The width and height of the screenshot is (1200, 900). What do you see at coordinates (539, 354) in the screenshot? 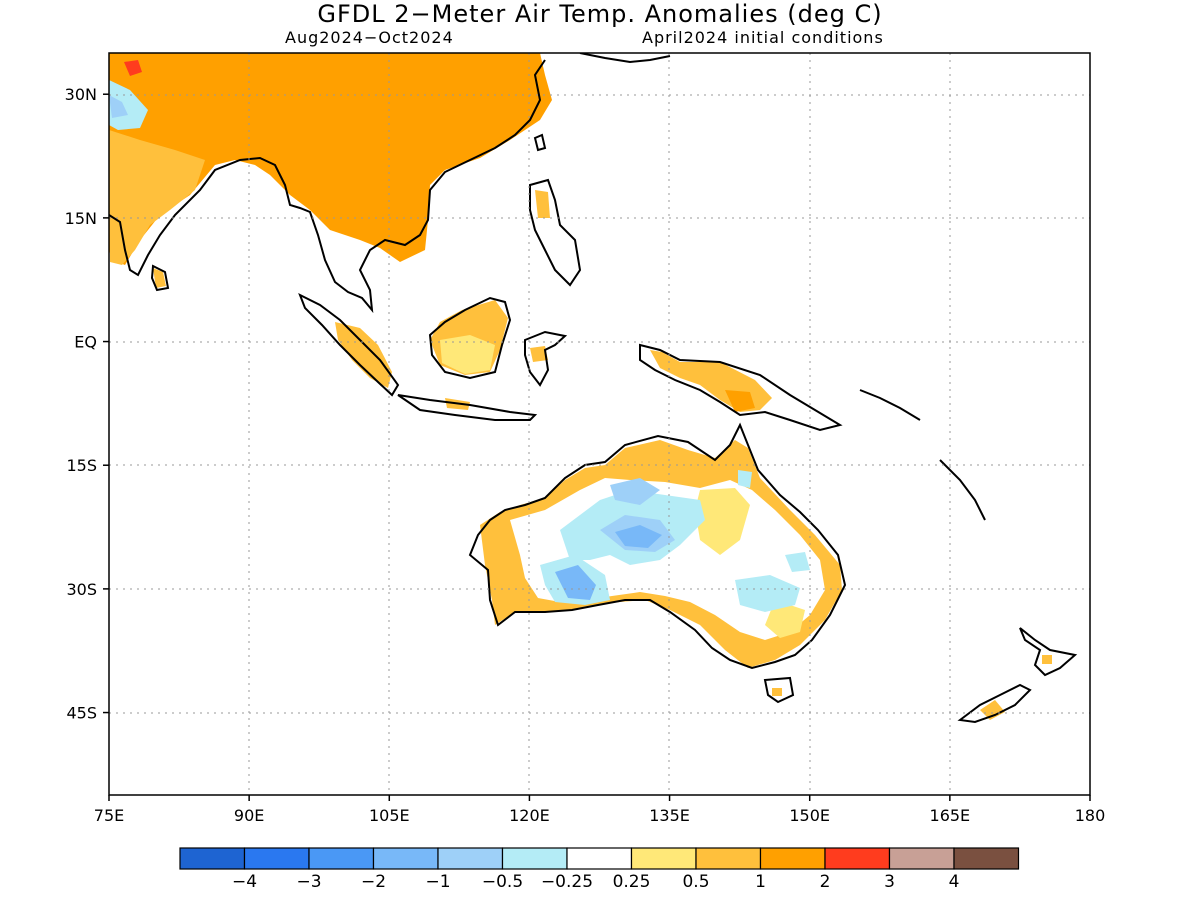
I see `sulawesi-anomaly` at bounding box center [539, 354].